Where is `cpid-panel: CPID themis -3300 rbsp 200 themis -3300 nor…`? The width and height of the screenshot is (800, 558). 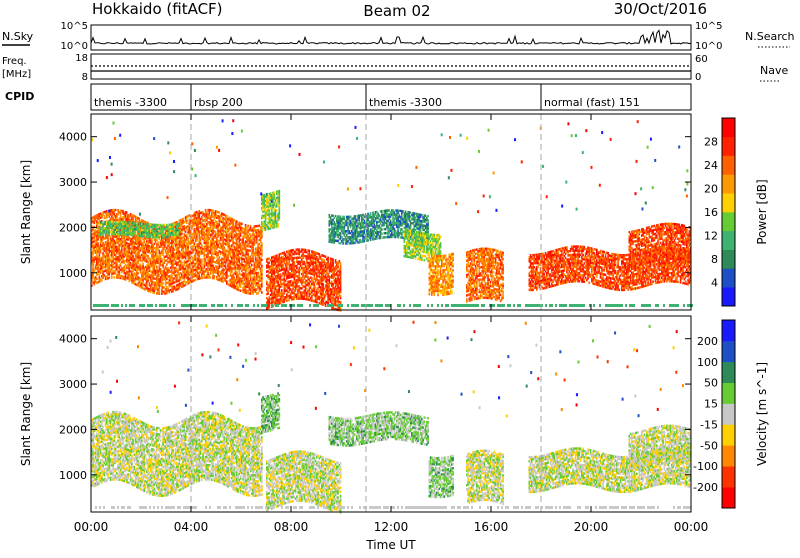 cpid-panel: CPID themis -3300 rbsp 200 themis -3300 nor… is located at coordinates (348, 97).